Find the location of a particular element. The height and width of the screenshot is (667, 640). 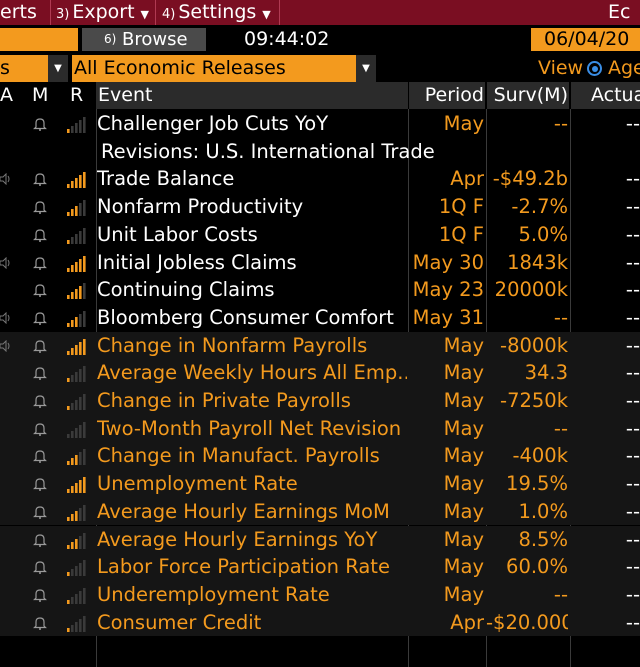

table-row: Consumer Credit Apr -$20.000 -- is located at coordinates (320, 622).